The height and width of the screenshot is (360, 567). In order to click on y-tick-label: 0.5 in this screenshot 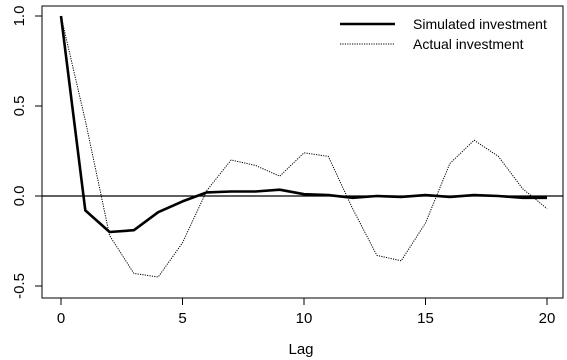, I will do `click(19, 106)`.